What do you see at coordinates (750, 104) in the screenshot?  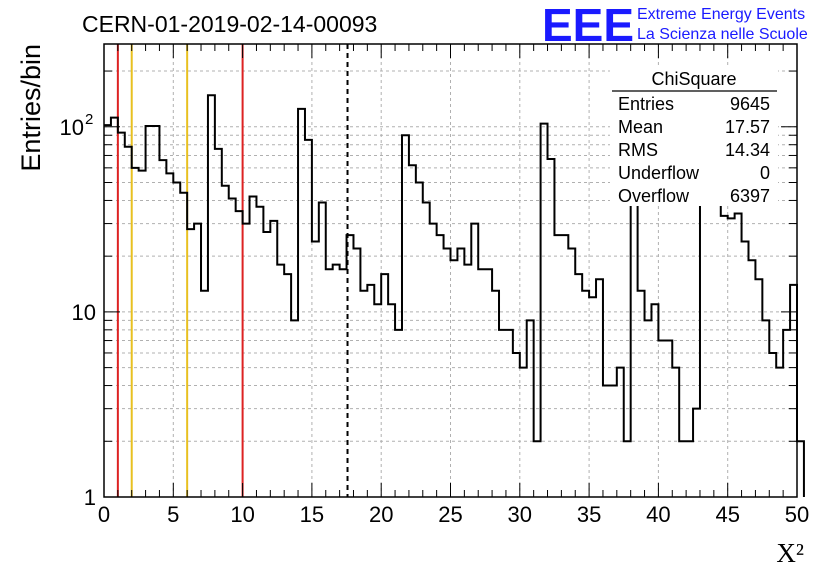 I see `stats-value: 9645` at bounding box center [750, 104].